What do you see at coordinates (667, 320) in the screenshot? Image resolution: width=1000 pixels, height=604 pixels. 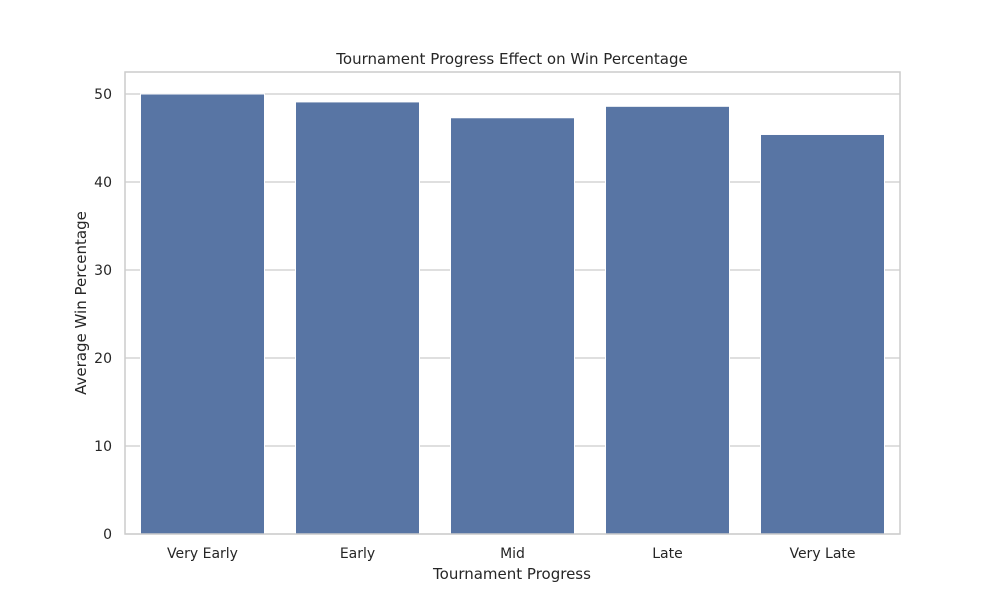 I see `bar-late` at bounding box center [667, 320].